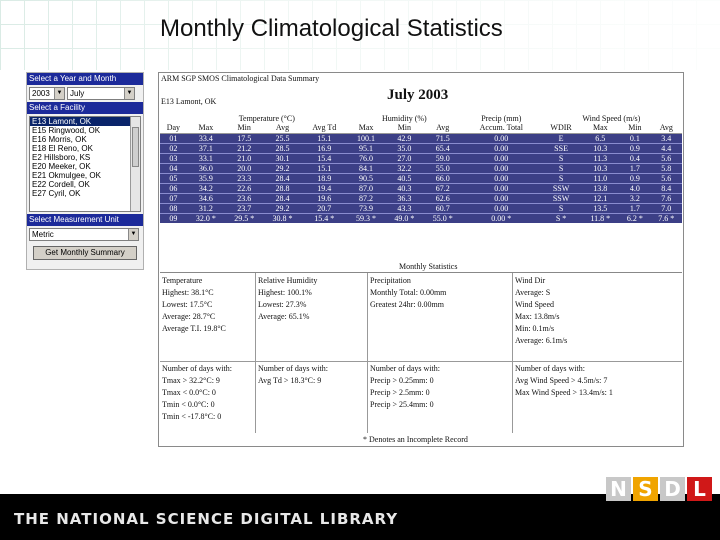 The image size is (720, 540). I want to click on table-cell: 36.0, so click(206, 167).